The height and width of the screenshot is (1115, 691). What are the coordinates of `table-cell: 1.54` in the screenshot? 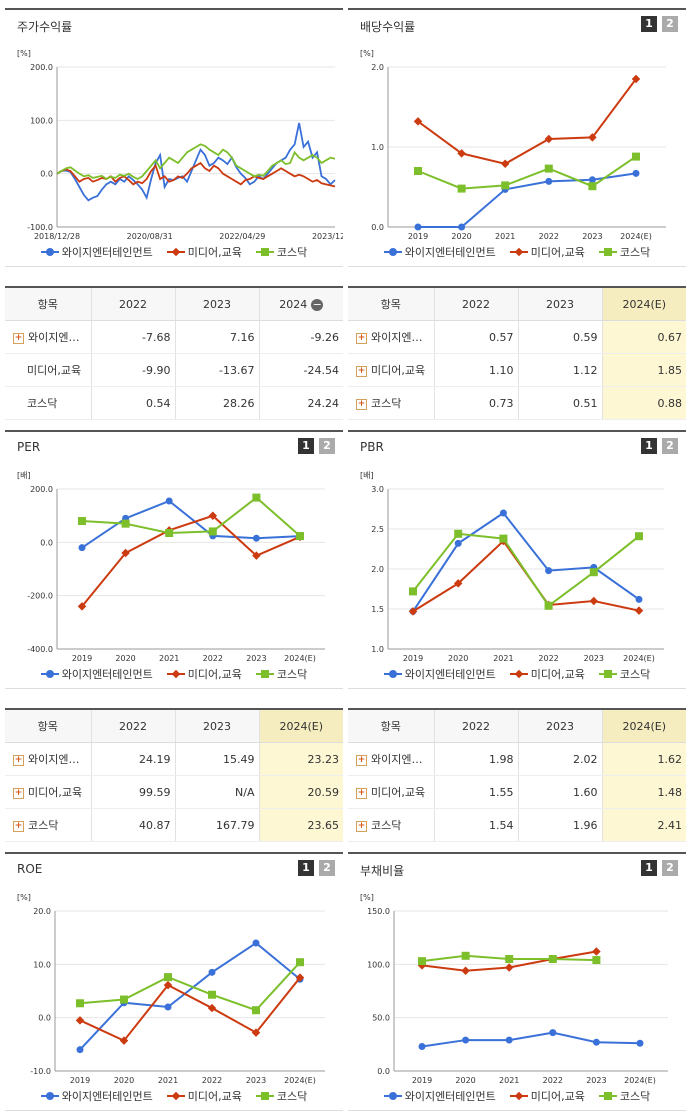 It's located at (475, 825).